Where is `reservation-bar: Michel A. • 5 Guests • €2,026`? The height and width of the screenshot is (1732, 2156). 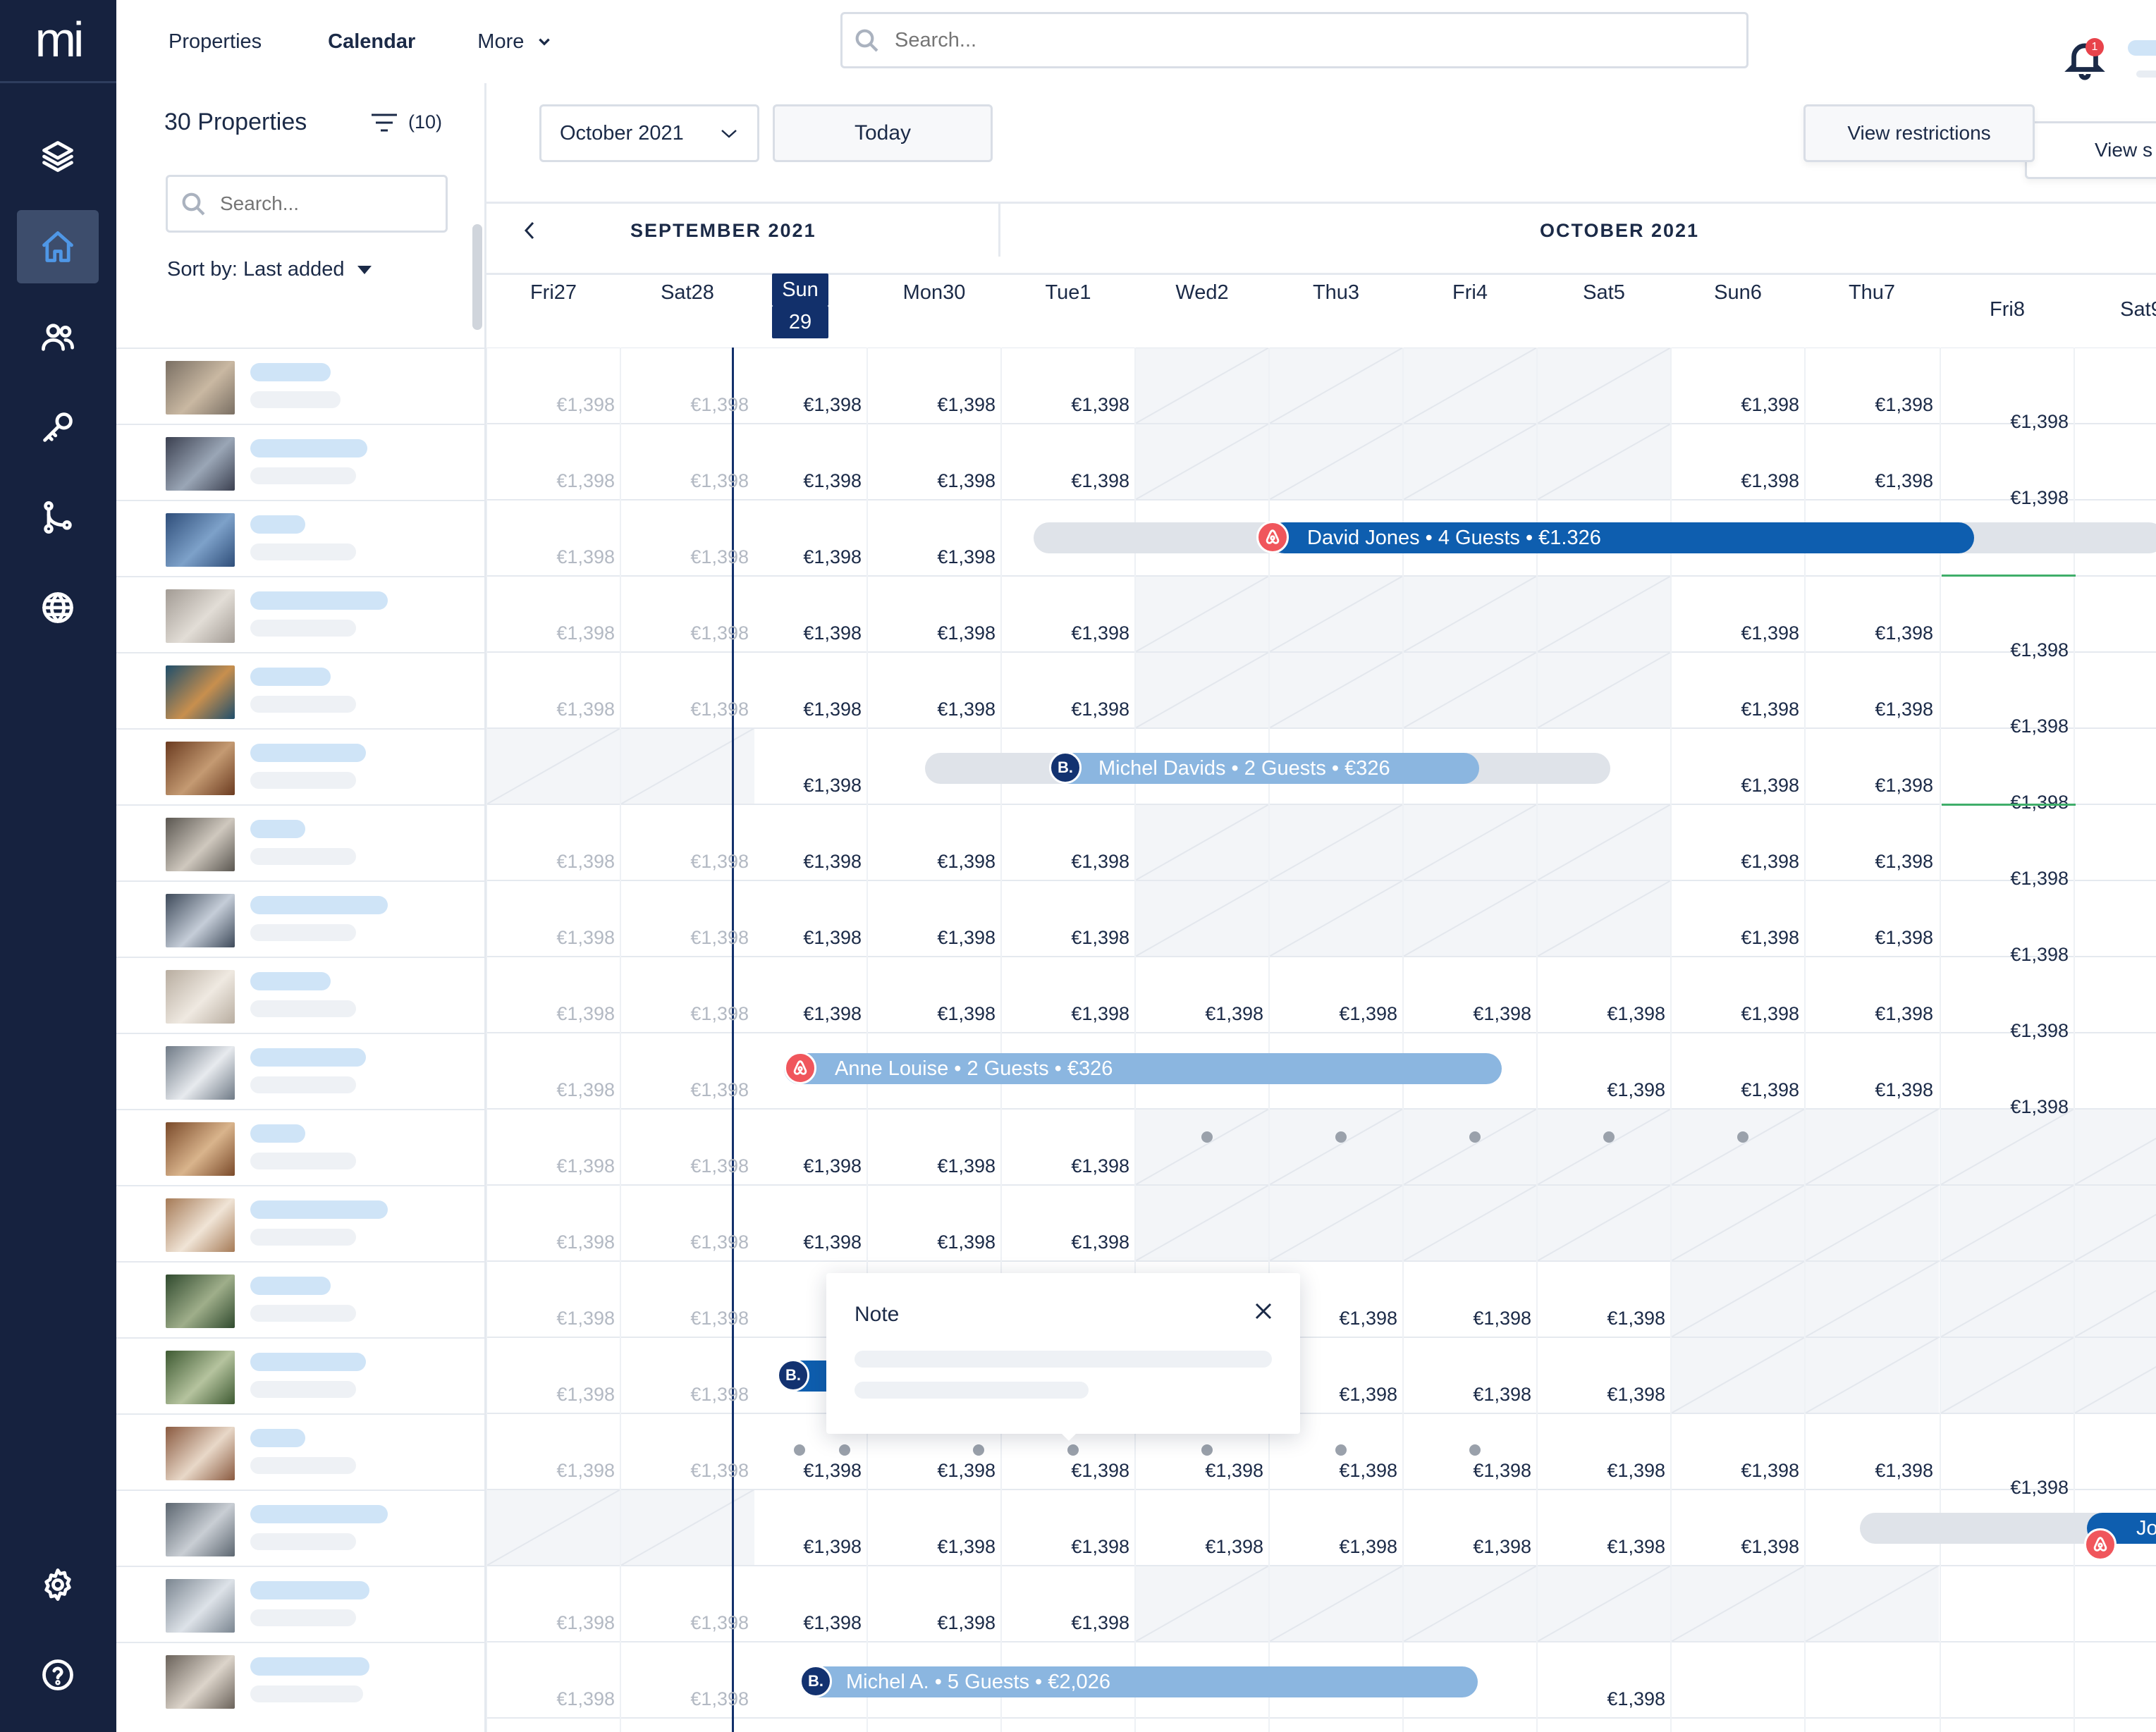 reservation-bar: Michel A. • 5 Guests • €2,026 is located at coordinates (1139, 1681).